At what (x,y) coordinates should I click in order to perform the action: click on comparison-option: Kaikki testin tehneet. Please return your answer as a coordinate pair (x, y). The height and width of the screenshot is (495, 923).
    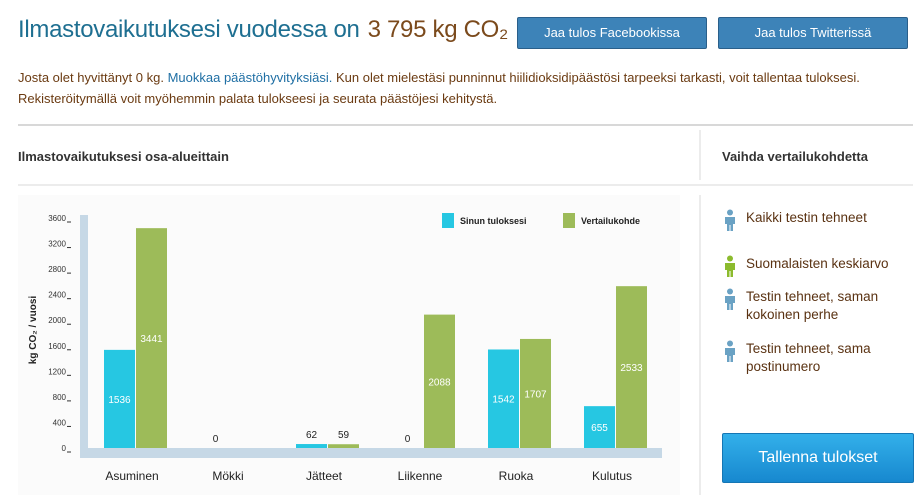
    Looking at the image, I should click on (817, 220).